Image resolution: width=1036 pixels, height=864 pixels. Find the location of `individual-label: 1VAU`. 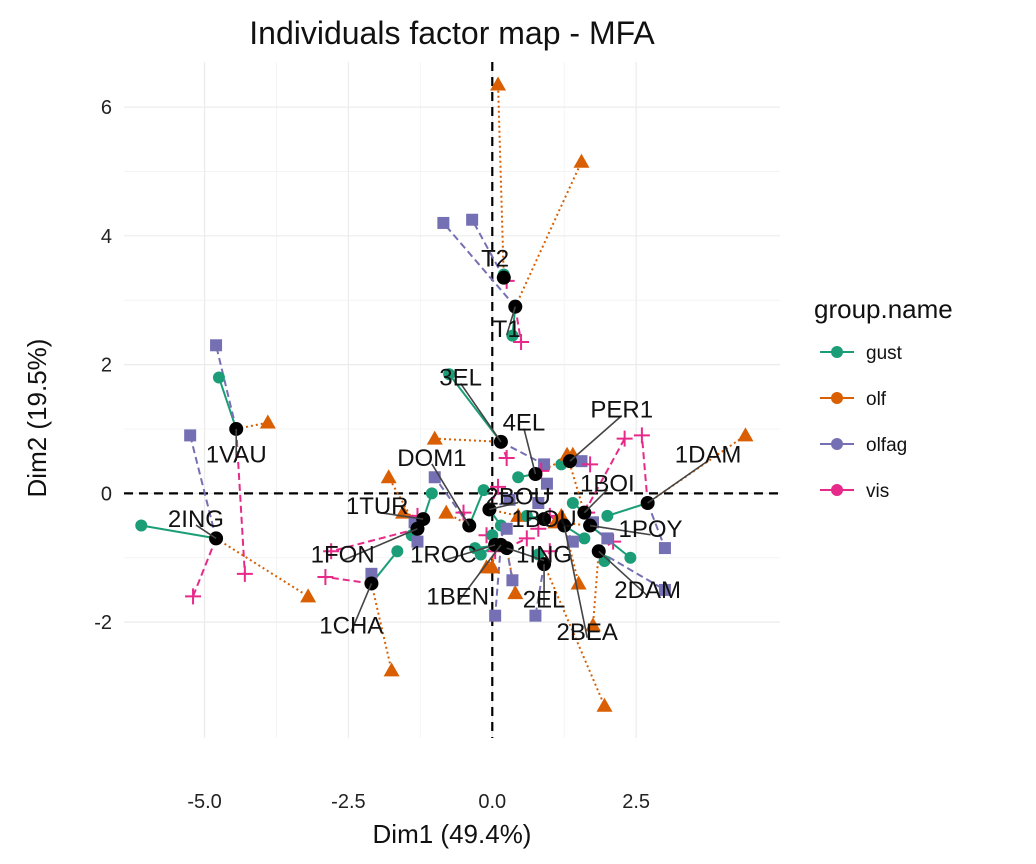

individual-label: 1VAU is located at coordinates (236, 455).